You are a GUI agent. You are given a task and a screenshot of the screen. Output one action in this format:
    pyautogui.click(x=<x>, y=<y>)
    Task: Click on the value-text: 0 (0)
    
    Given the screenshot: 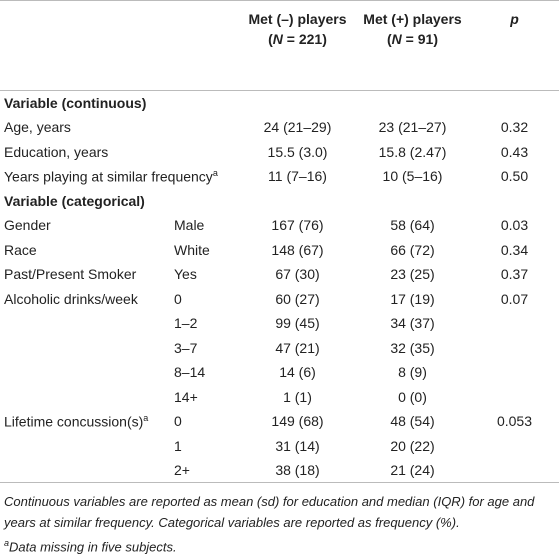 What is the action you would take?
    pyautogui.click(x=412, y=396)
    